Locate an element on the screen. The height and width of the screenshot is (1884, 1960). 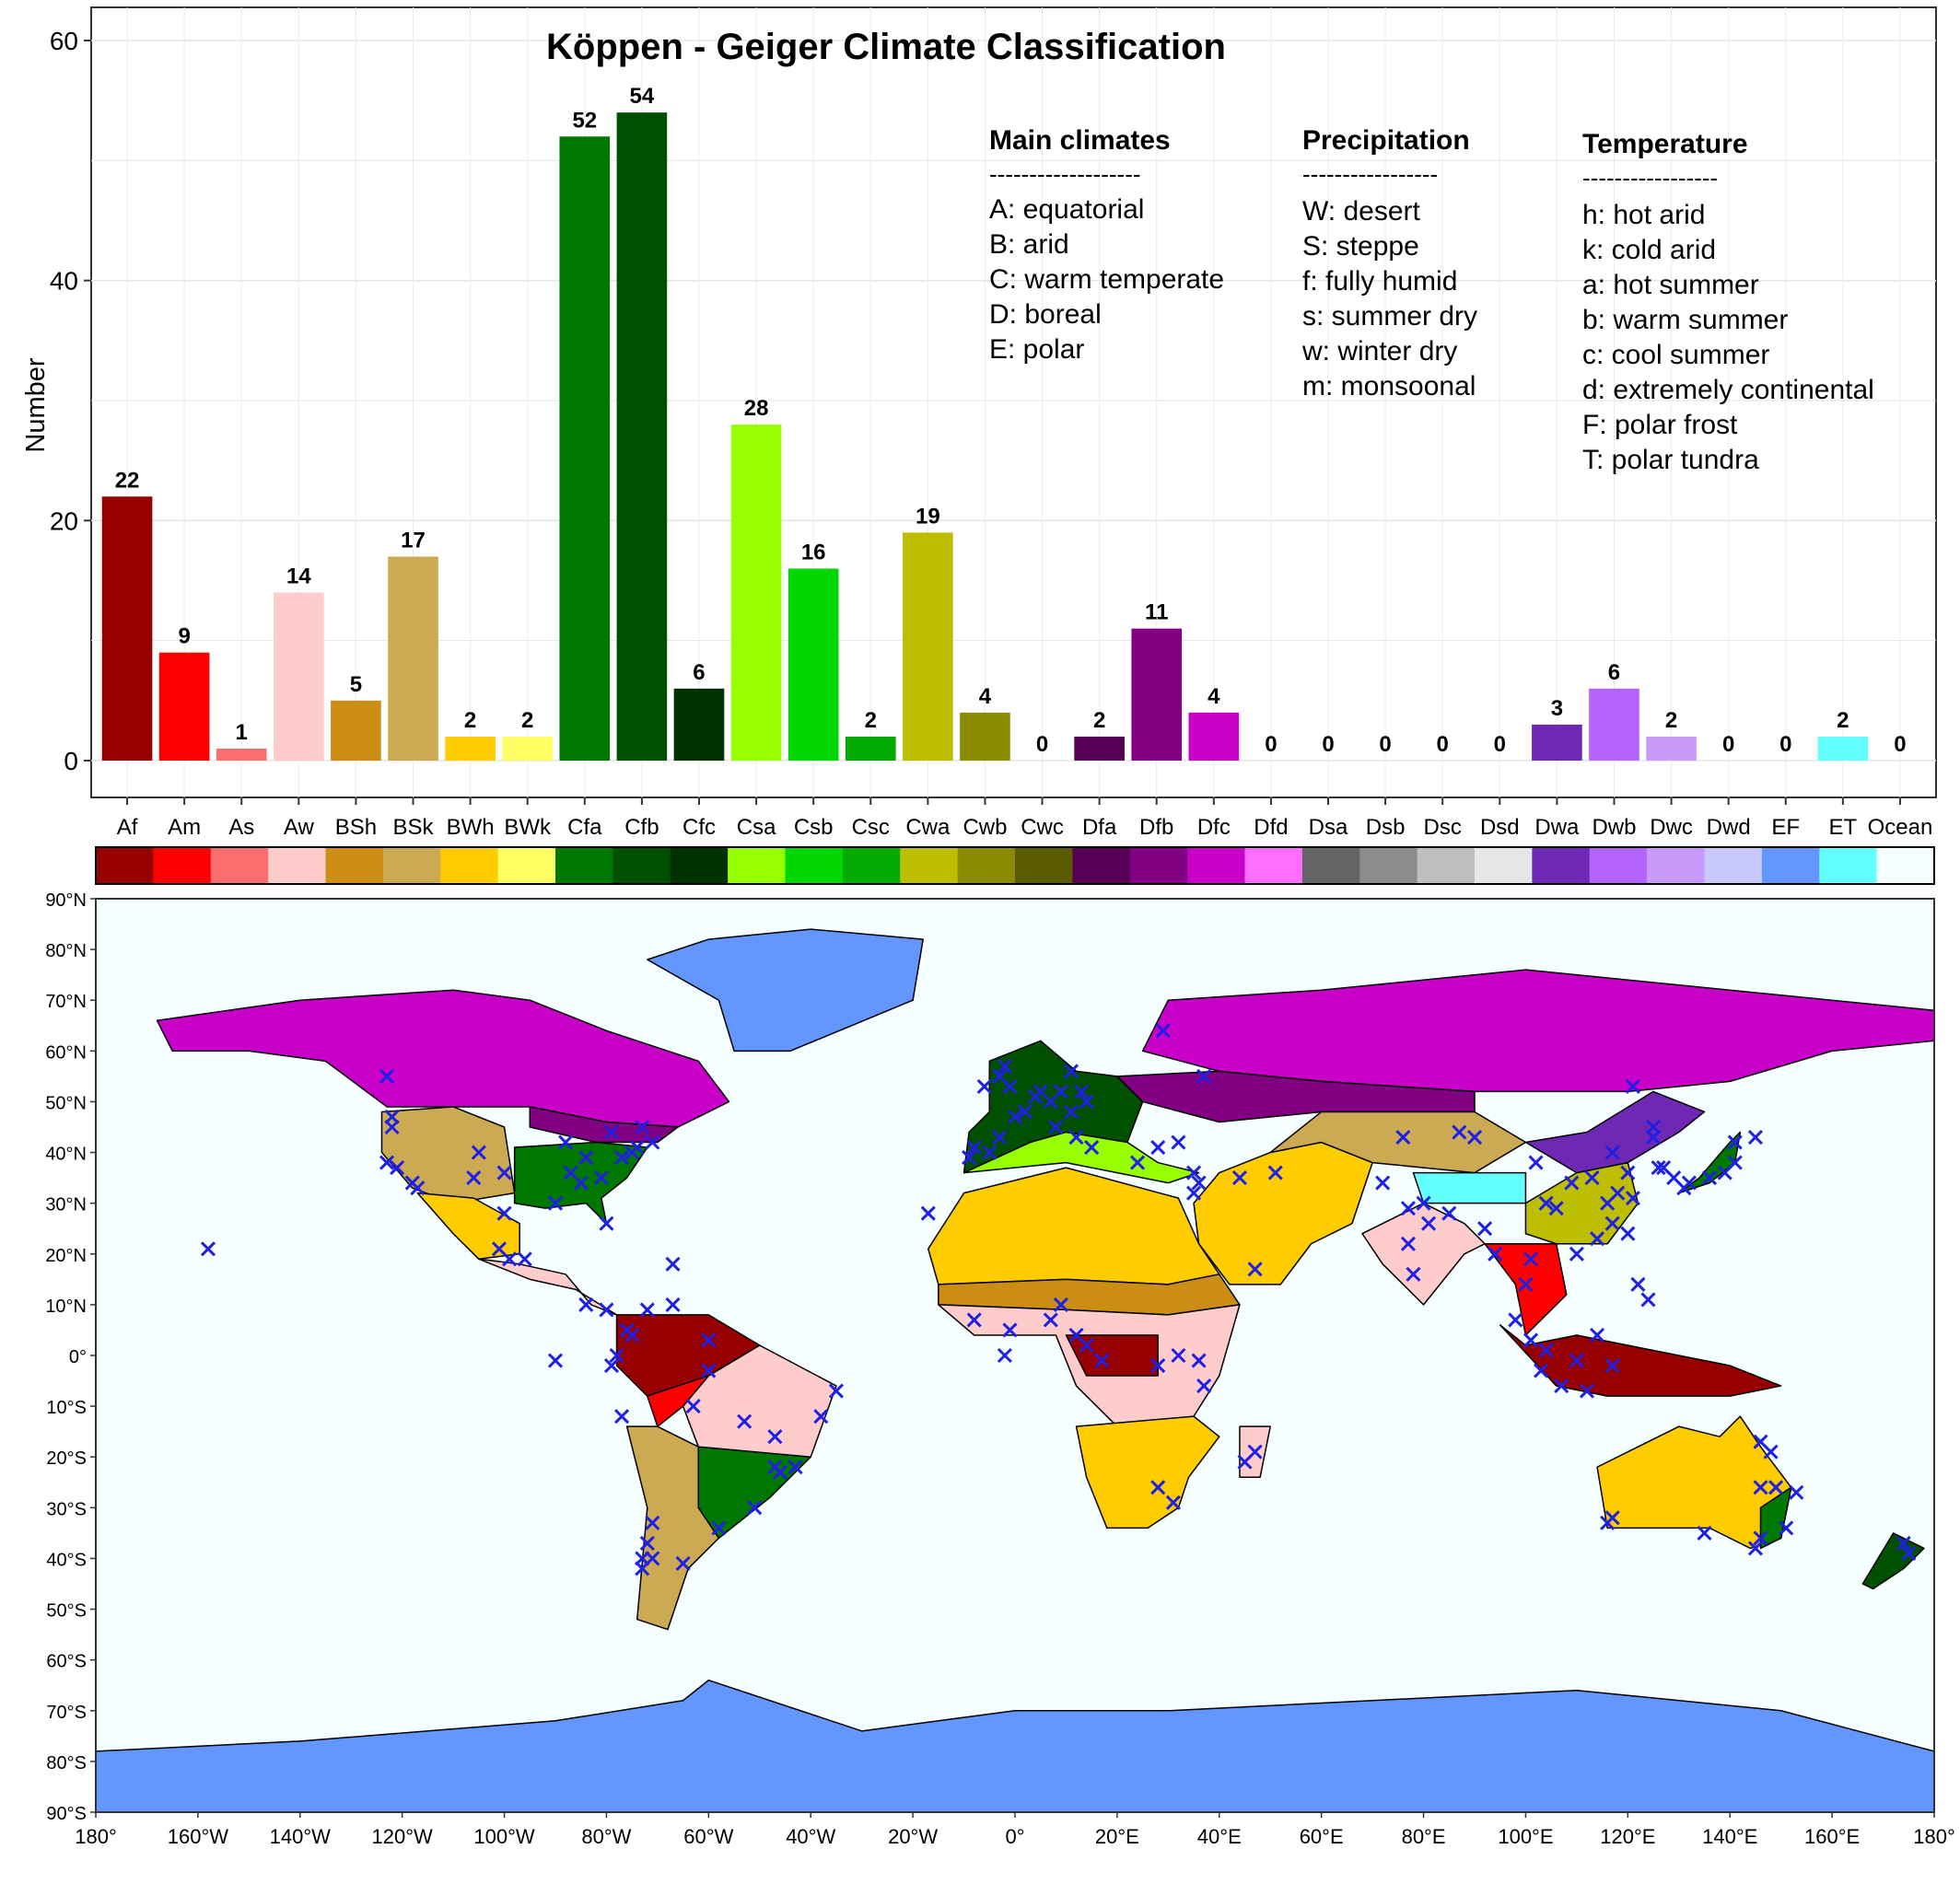
color-swatch-dfa is located at coordinates (1101, 866).